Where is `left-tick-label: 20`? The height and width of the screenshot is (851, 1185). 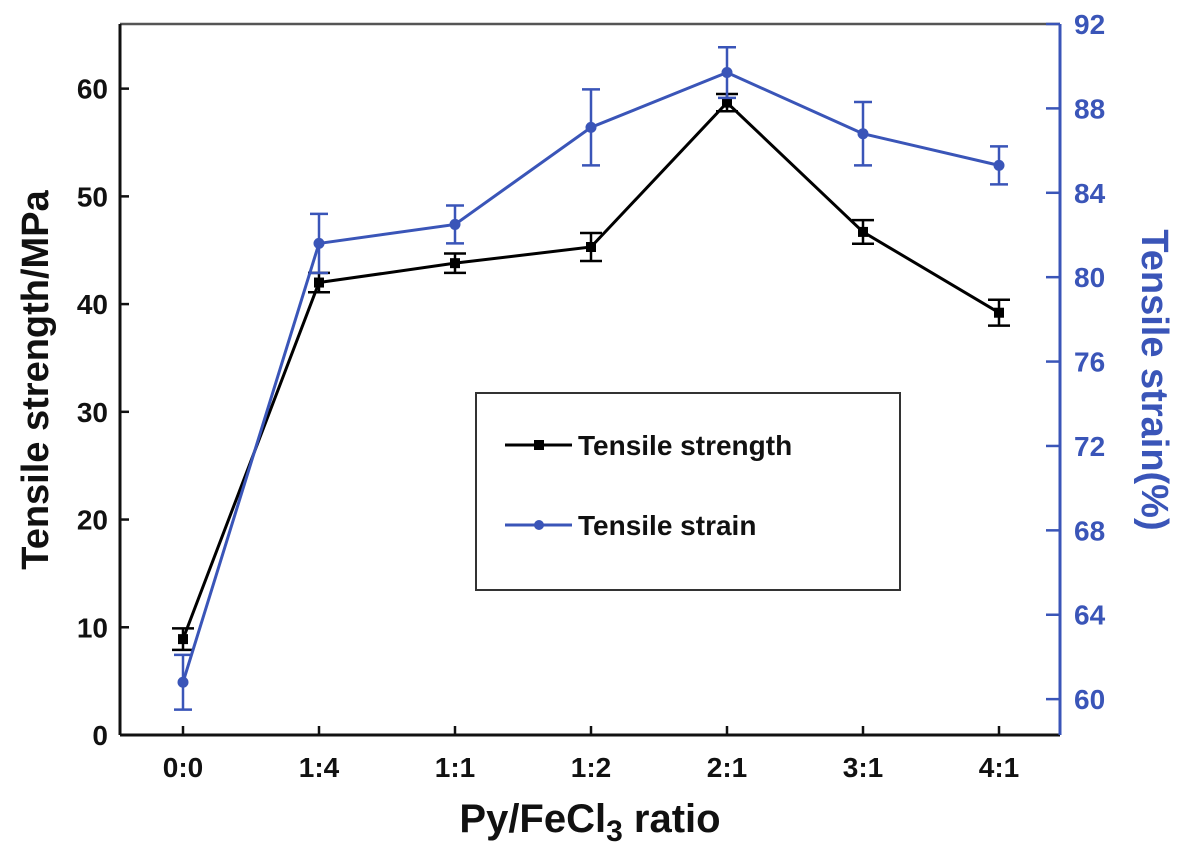
left-tick-label: 20 is located at coordinates (92, 520).